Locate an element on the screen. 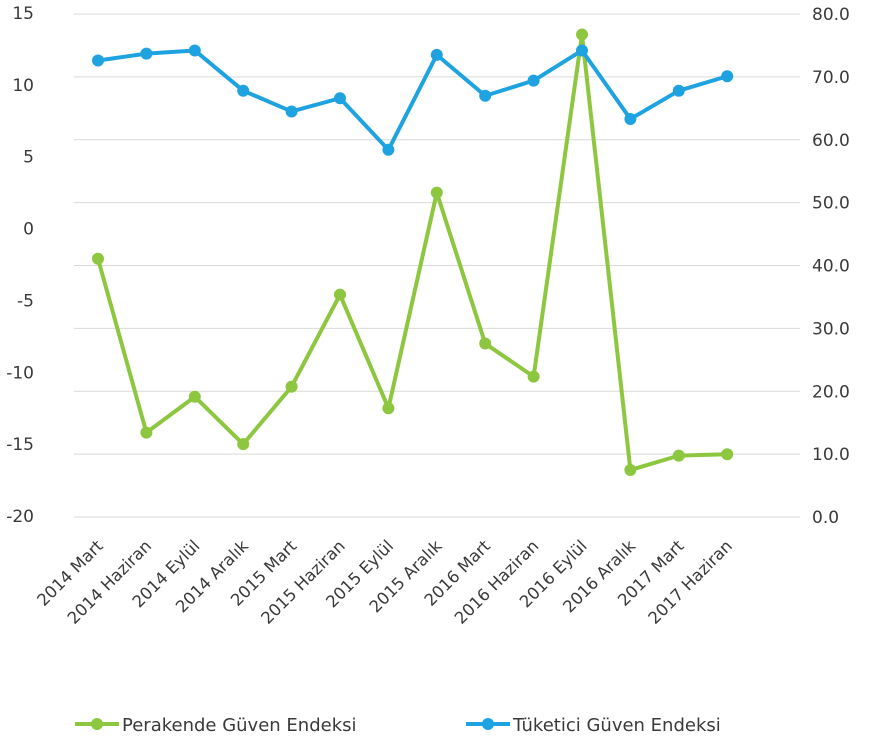 Image resolution: width=870 pixels, height=743 pixels. left-tick-label: 15 is located at coordinates (23, 14).